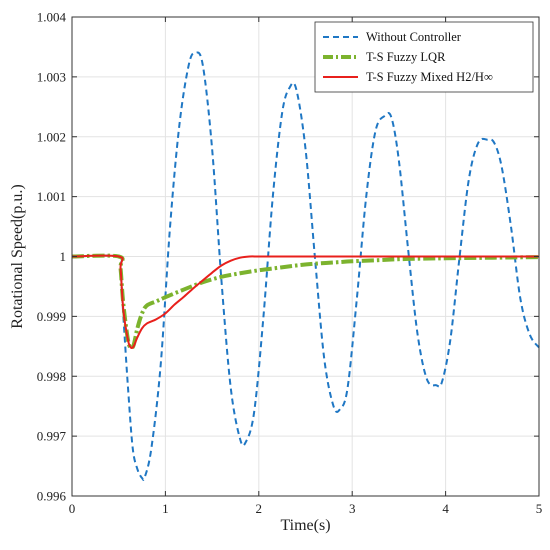 The height and width of the screenshot is (550, 550). I want to click on legend-label-ts-fuzzy-lqr: T-S Fuzzy LQR, so click(406, 57).